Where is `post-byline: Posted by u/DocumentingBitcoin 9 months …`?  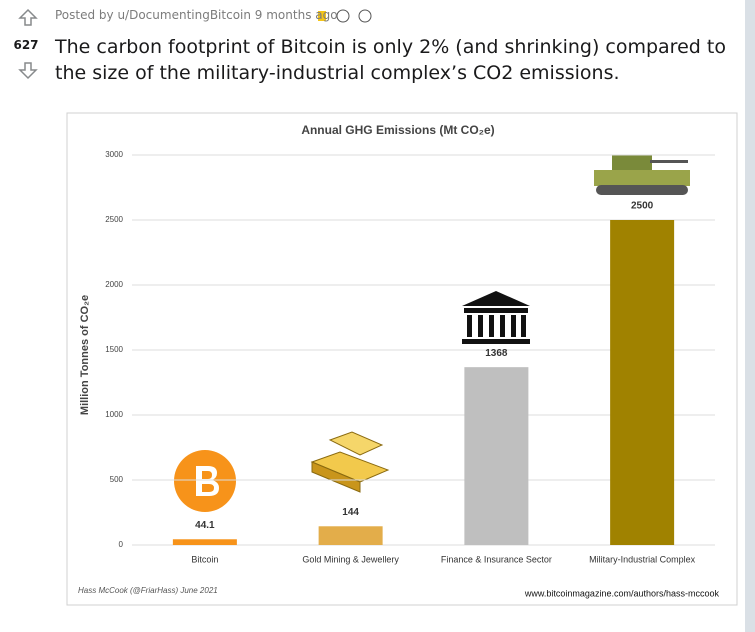 post-byline: Posted by u/DocumentingBitcoin 9 months … is located at coordinates (196, 15).